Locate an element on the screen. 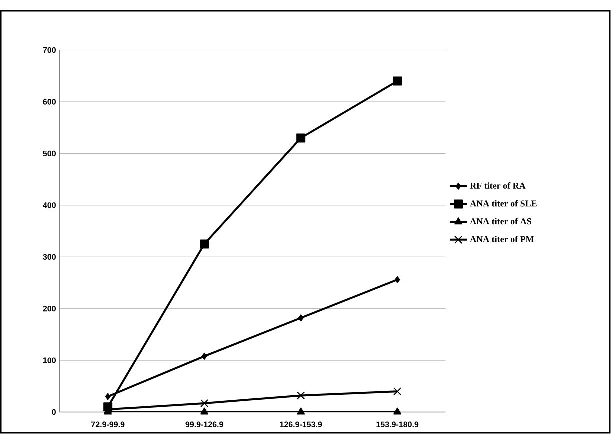  legend-label: ANA titer of SLE is located at coordinates (503, 203).